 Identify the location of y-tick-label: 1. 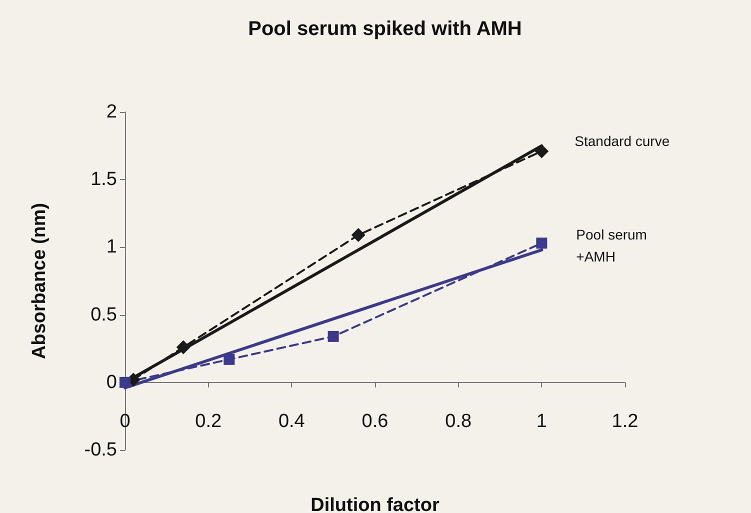
(111, 247).